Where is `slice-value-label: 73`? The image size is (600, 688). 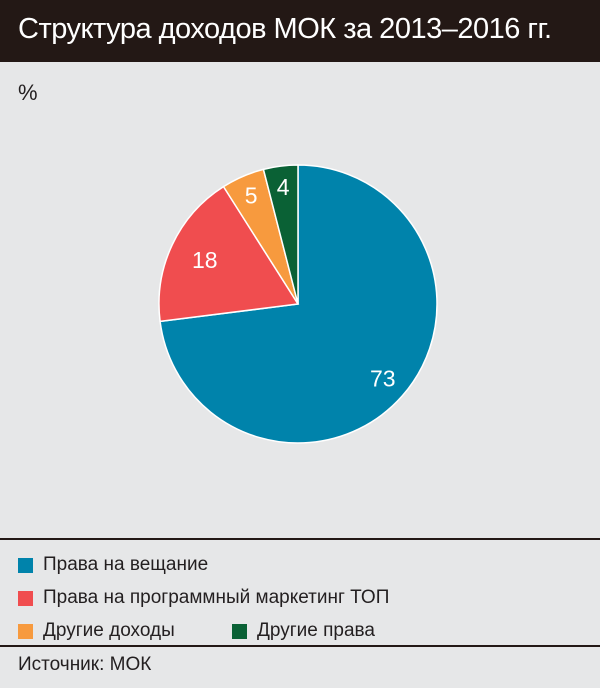
slice-value-label: 73 is located at coordinates (383, 379).